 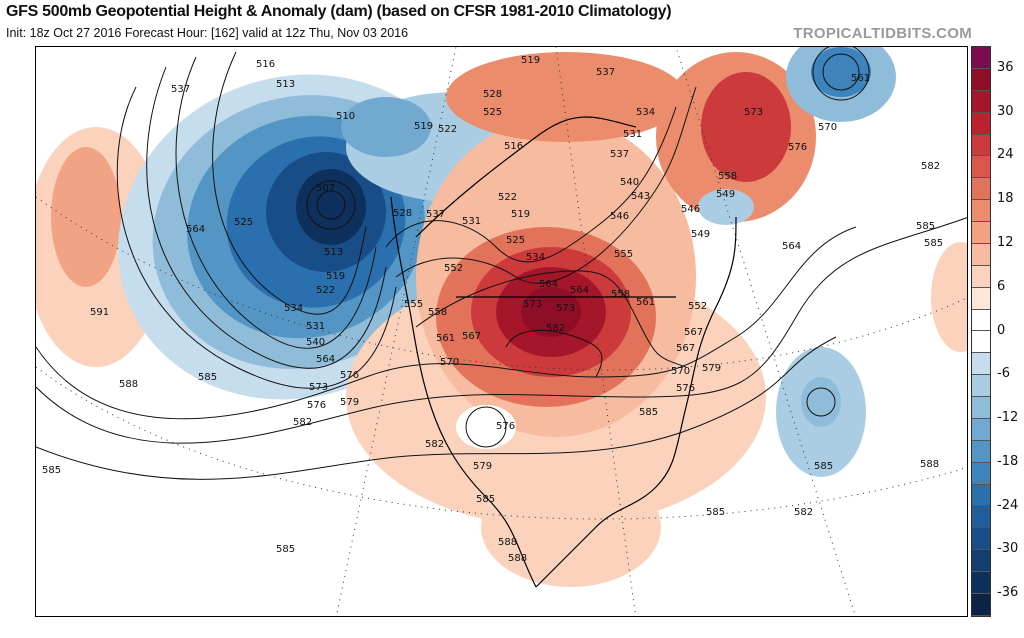 What do you see at coordinates (1005, 155) in the screenshot?
I see `colorbar-label: 24` at bounding box center [1005, 155].